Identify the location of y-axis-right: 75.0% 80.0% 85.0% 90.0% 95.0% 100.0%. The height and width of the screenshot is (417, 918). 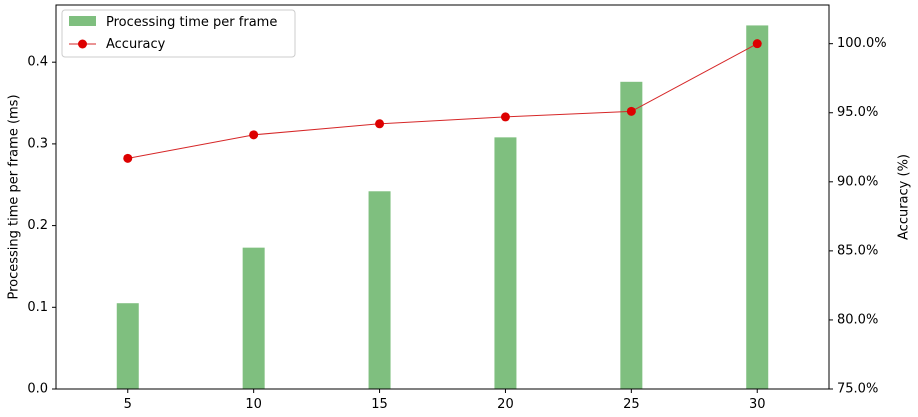
(858, 216).